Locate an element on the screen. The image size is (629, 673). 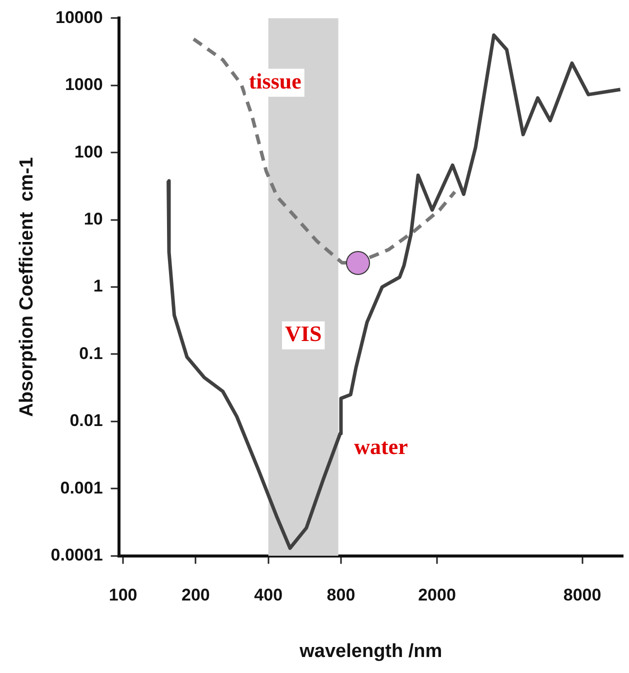
y-axis-title: Absorption Coefficient cm-1 is located at coordinates (27, 286).